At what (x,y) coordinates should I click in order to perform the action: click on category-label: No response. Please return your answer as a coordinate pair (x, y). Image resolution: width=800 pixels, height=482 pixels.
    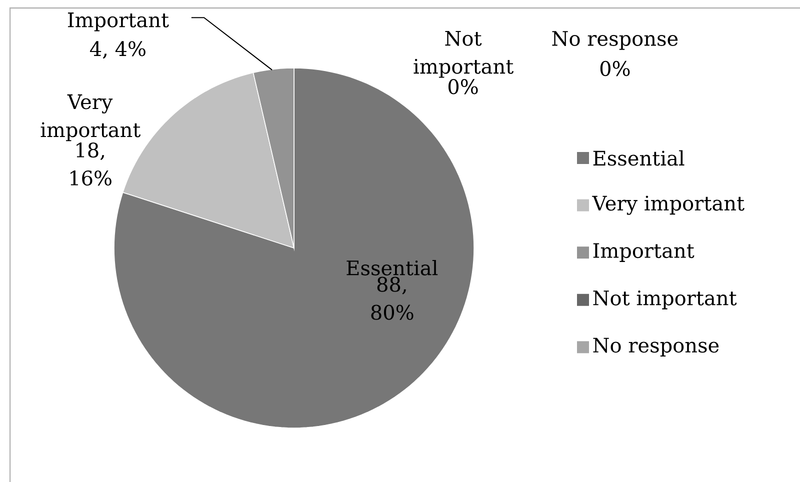
    Looking at the image, I should click on (615, 40).